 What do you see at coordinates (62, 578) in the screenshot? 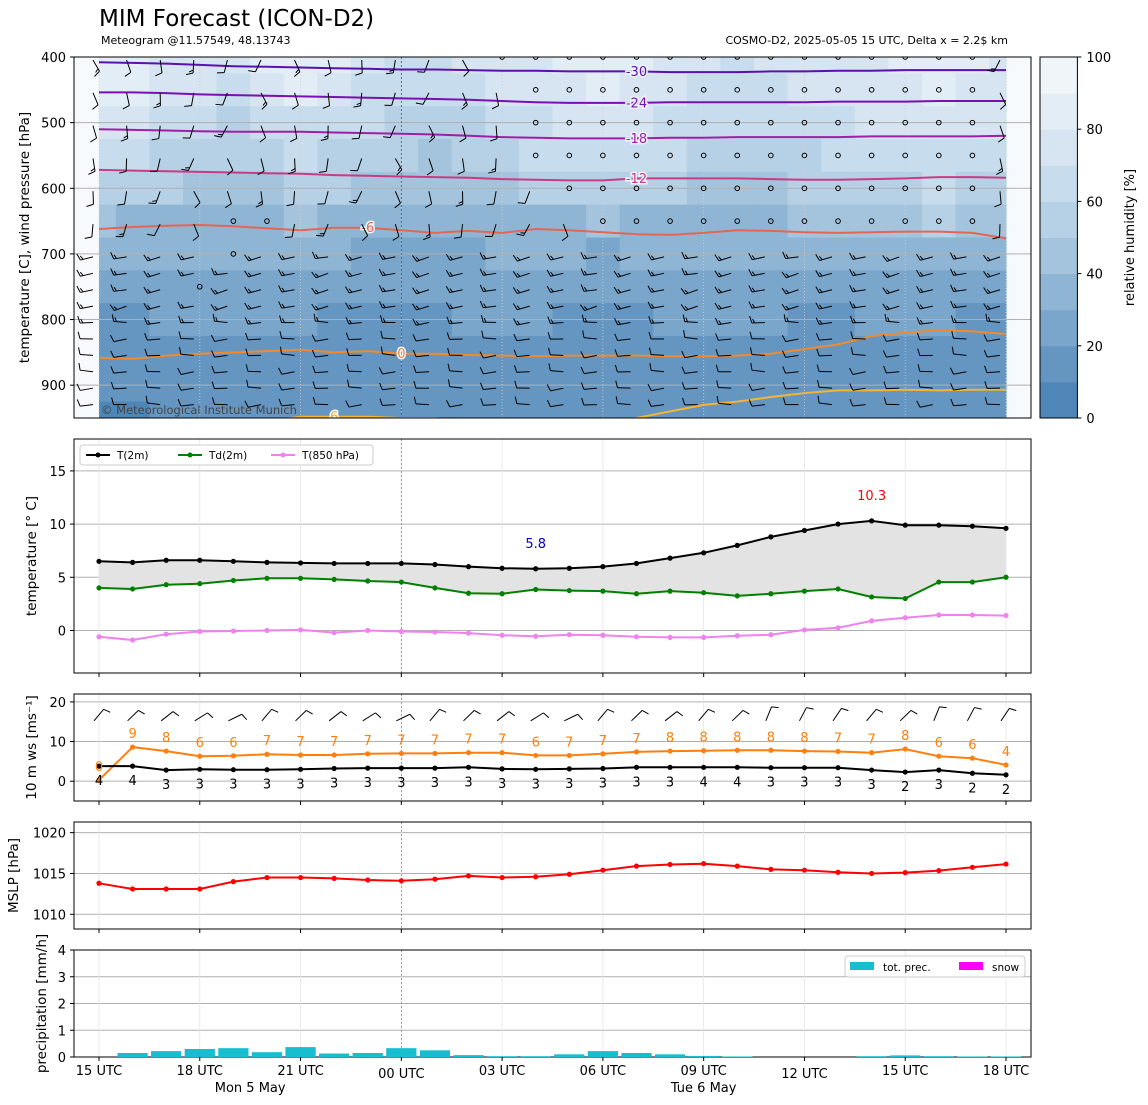
I see `temperature-panel-ytick-label: 5` at bounding box center [62, 578].